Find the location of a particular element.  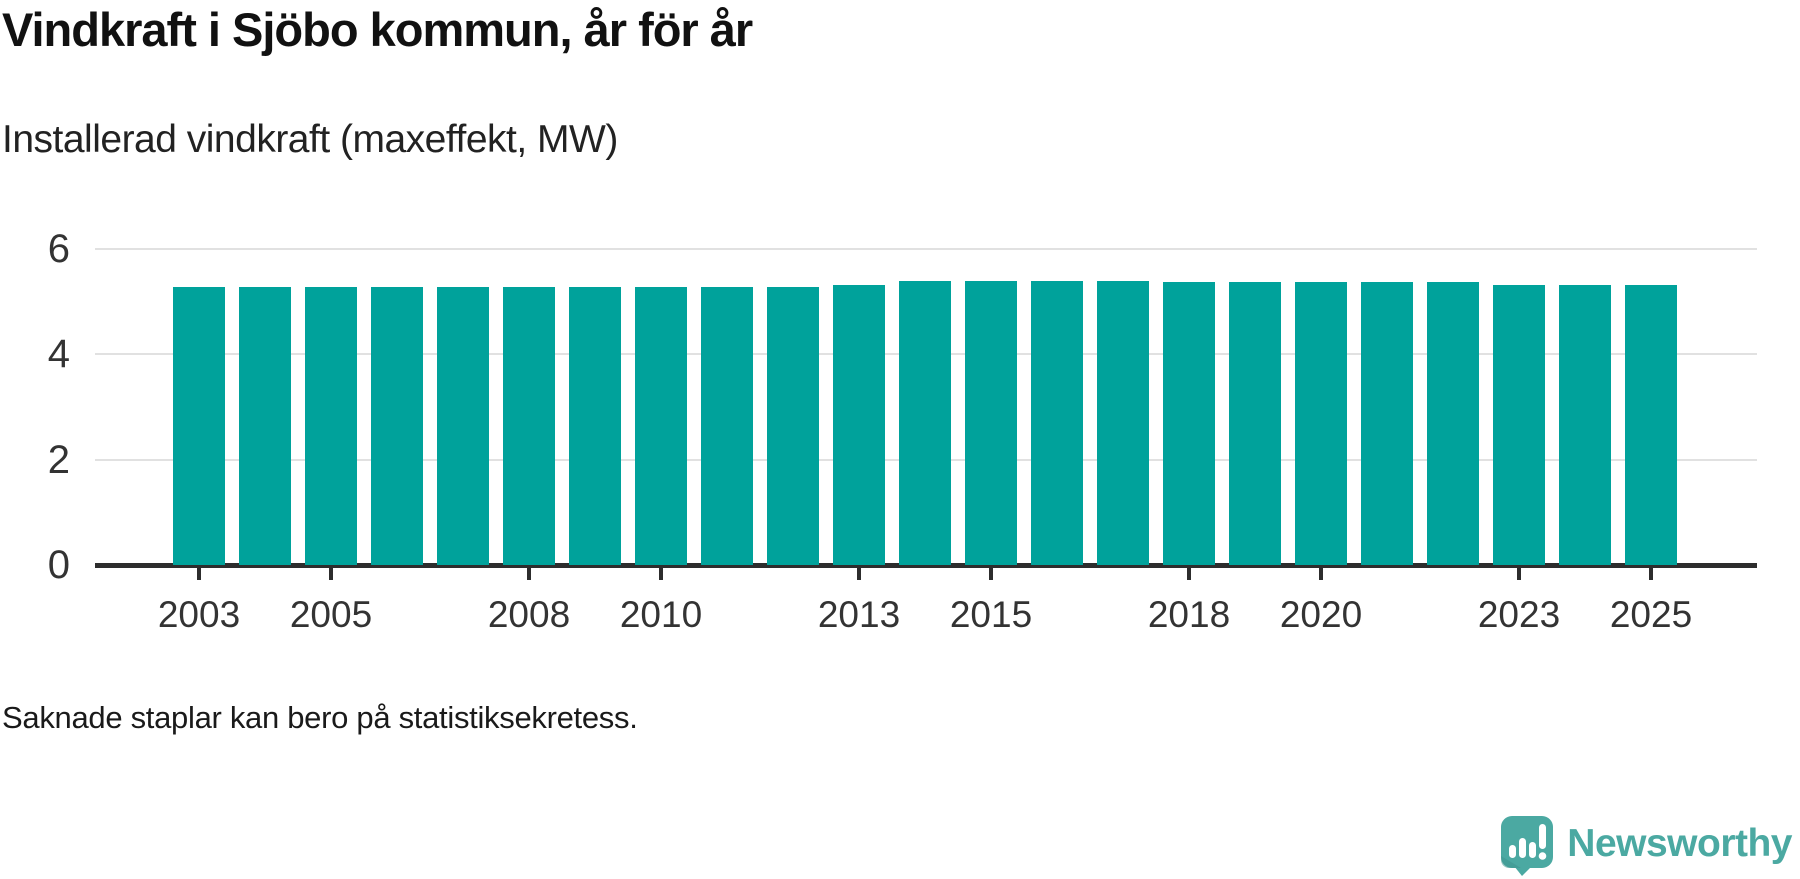

bar-2008 is located at coordinates (529, 425).